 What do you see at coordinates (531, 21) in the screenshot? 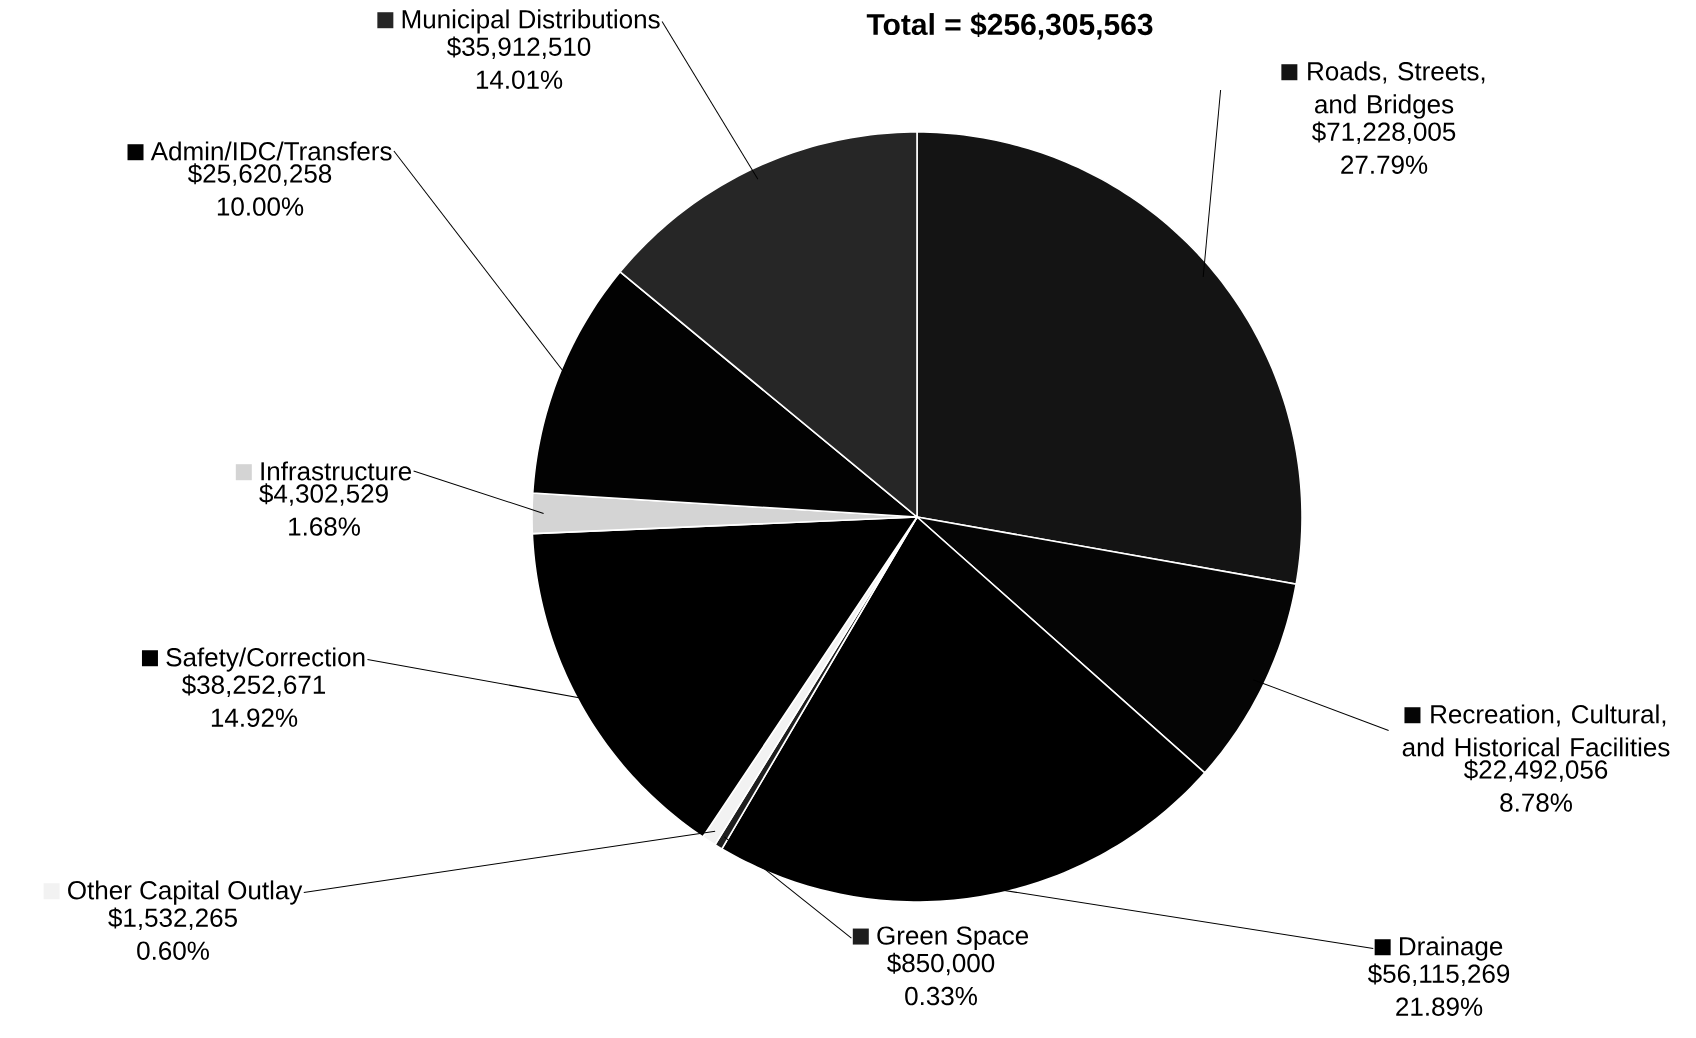
I see `legend-label: Municipal Distributions` at bounding box center [531, 21].